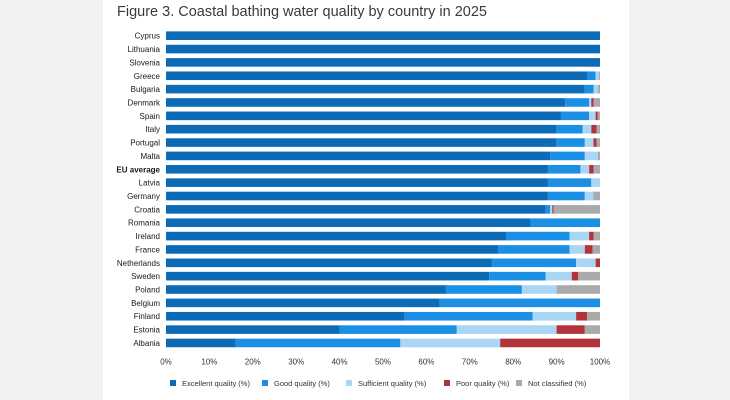 The height and width of the screenshot is (400, 730). I want to click on category-label: EU average, so click(138, 169).